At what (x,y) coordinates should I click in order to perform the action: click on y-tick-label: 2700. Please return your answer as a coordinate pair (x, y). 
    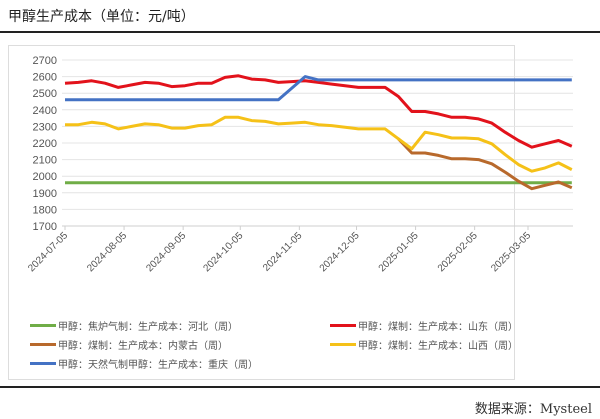
    Looking at the image, I should click on (45, 61).